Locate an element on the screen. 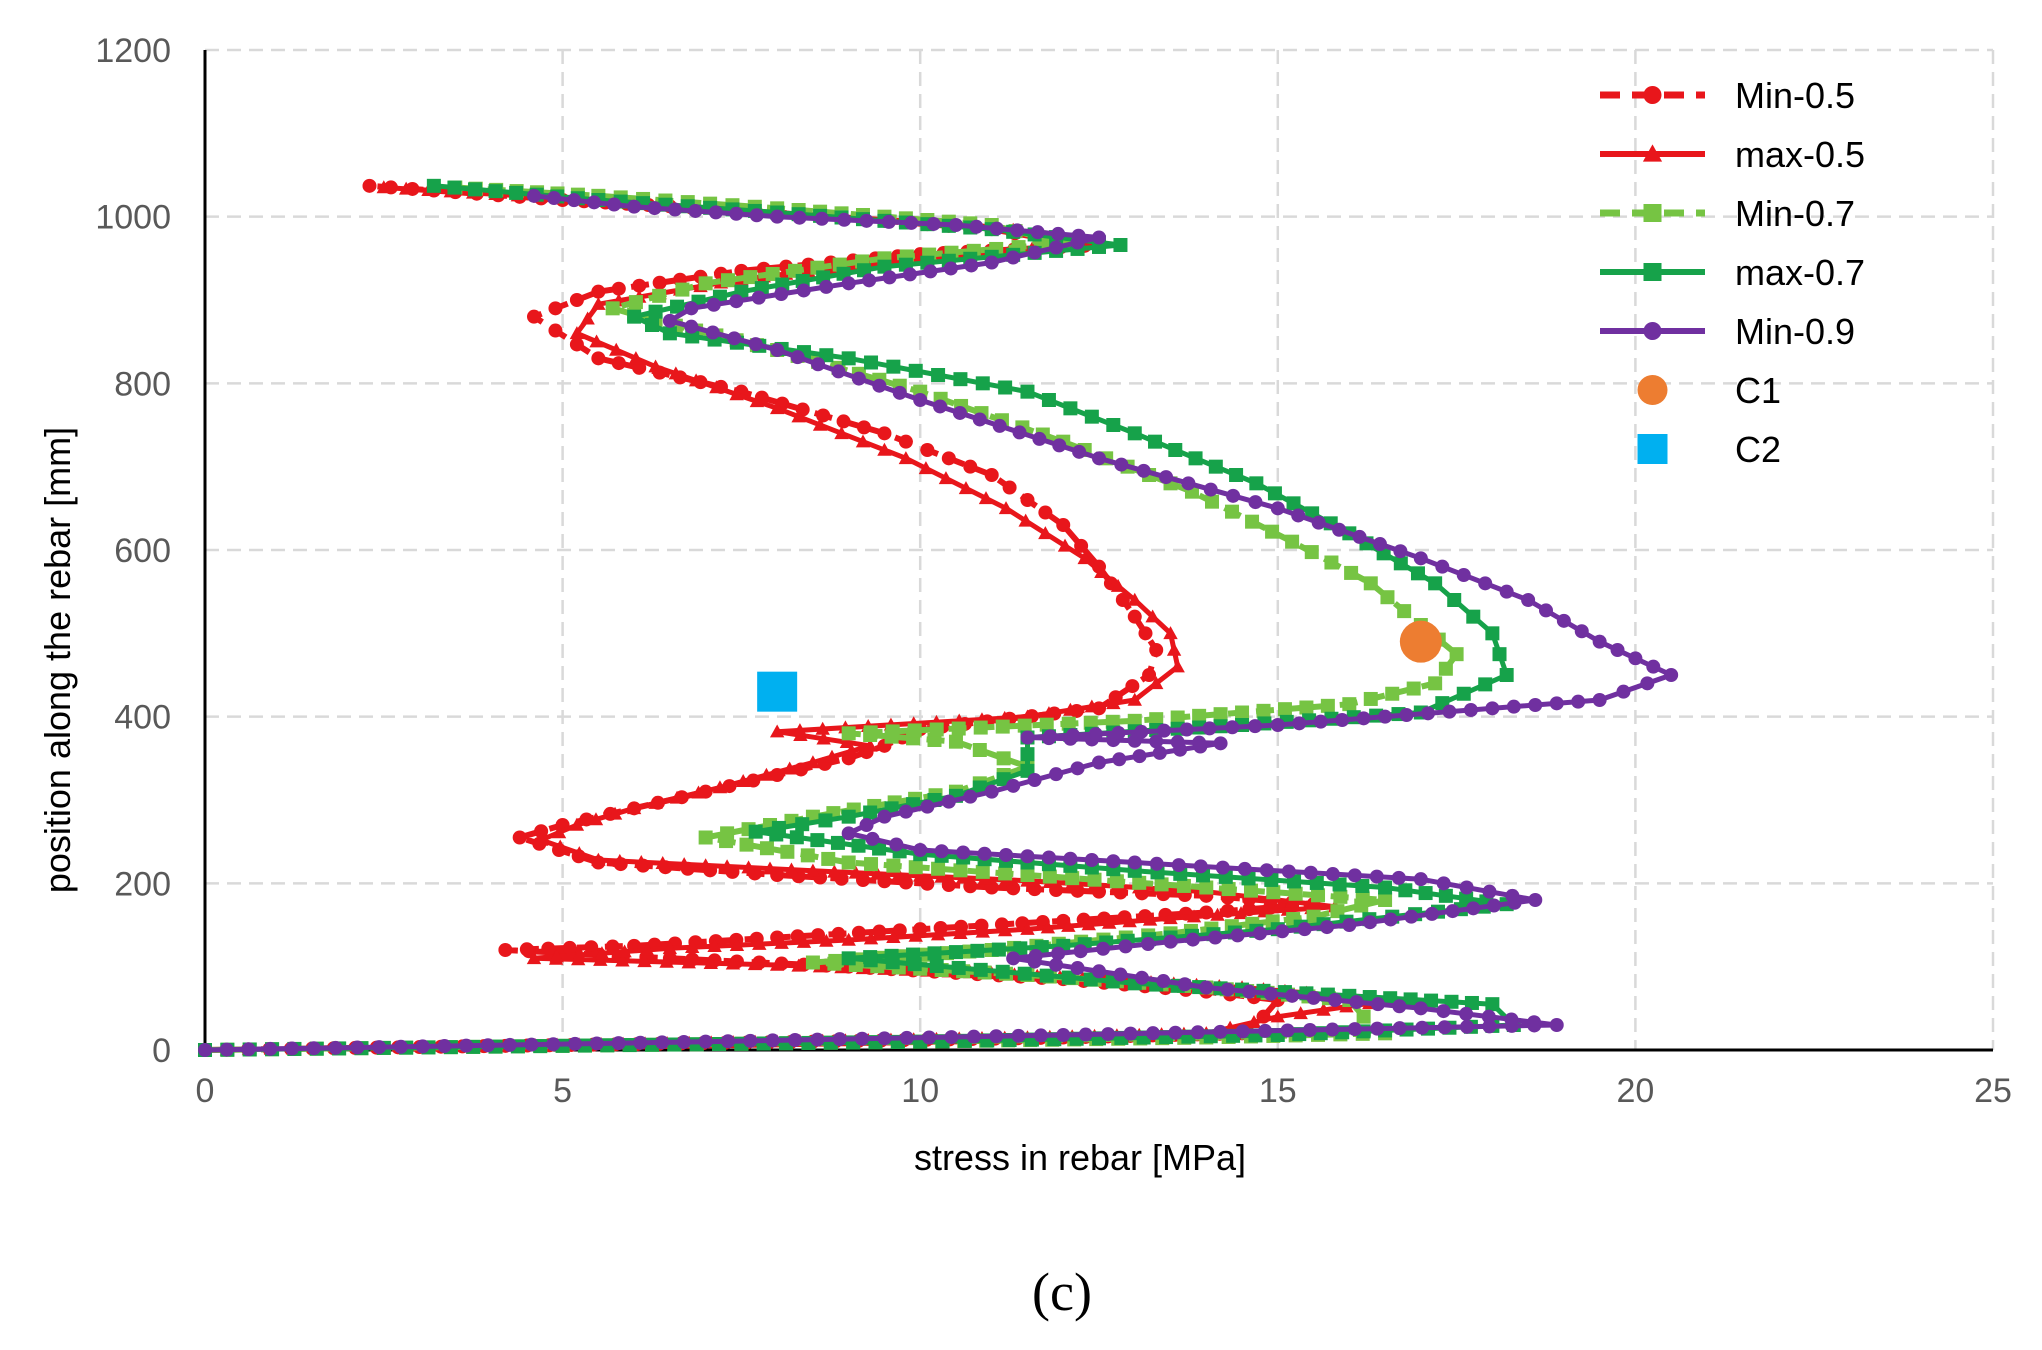 The height and width of the screenshot is (1350, 2042). legend-entry: Min-0.9 is located at coordinates (1727, 331).